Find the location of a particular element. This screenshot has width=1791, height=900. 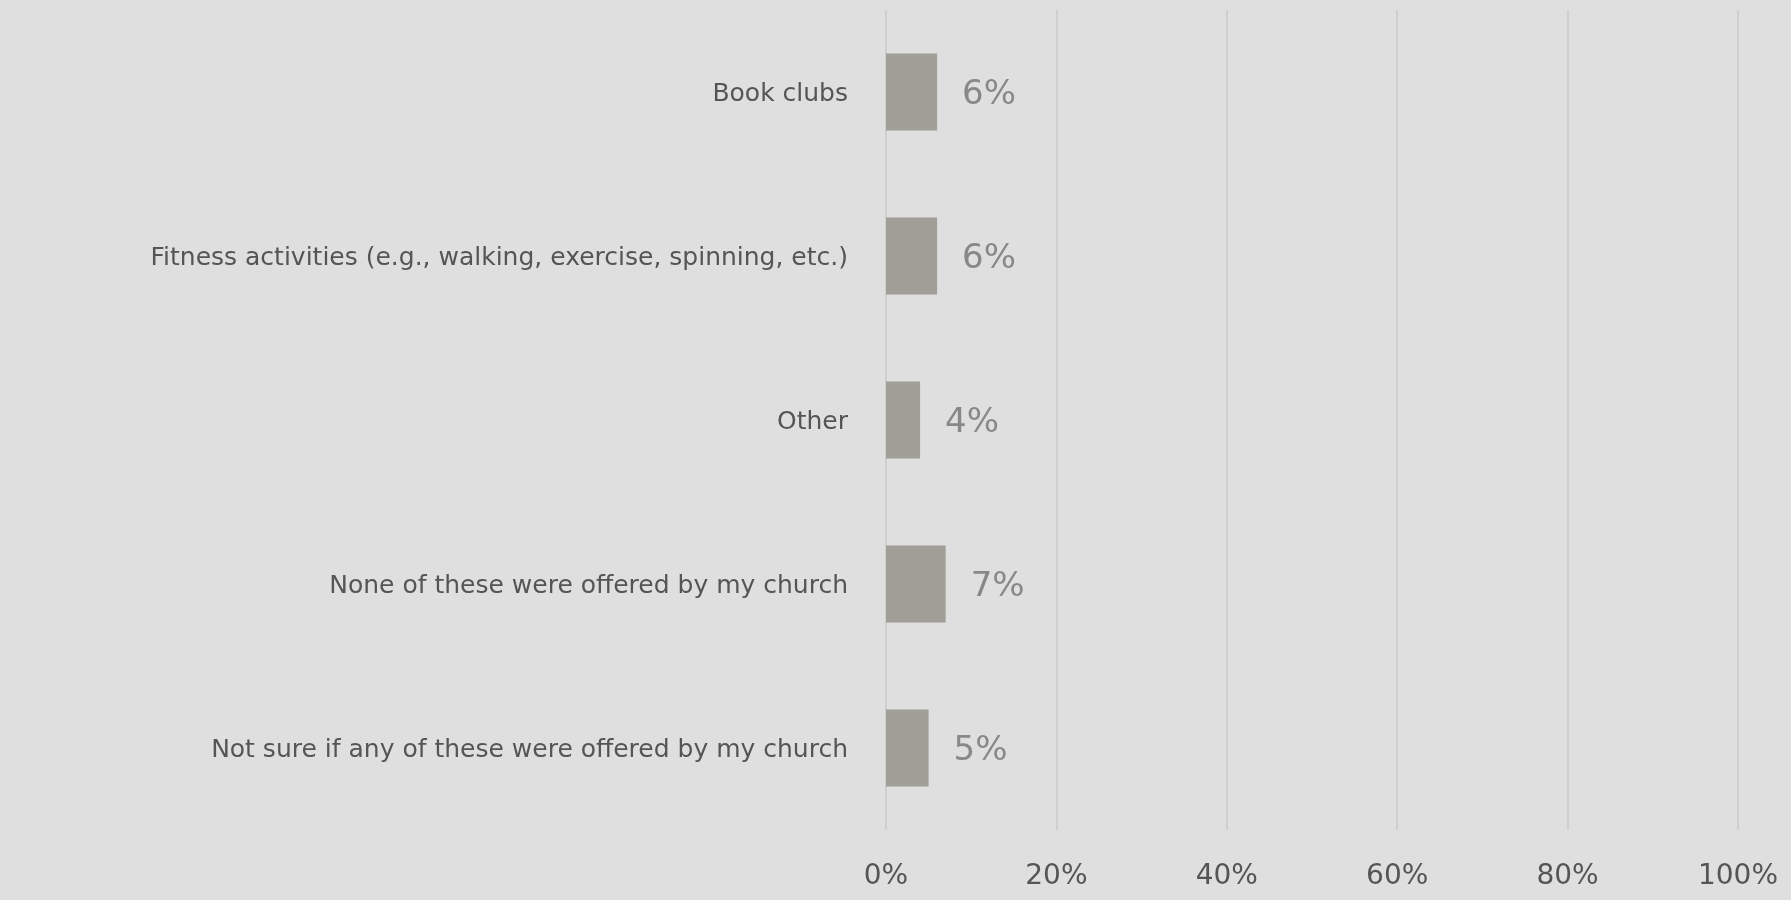

y-tick-label: None of these were offered by my church is located at coordinates (588, 584).